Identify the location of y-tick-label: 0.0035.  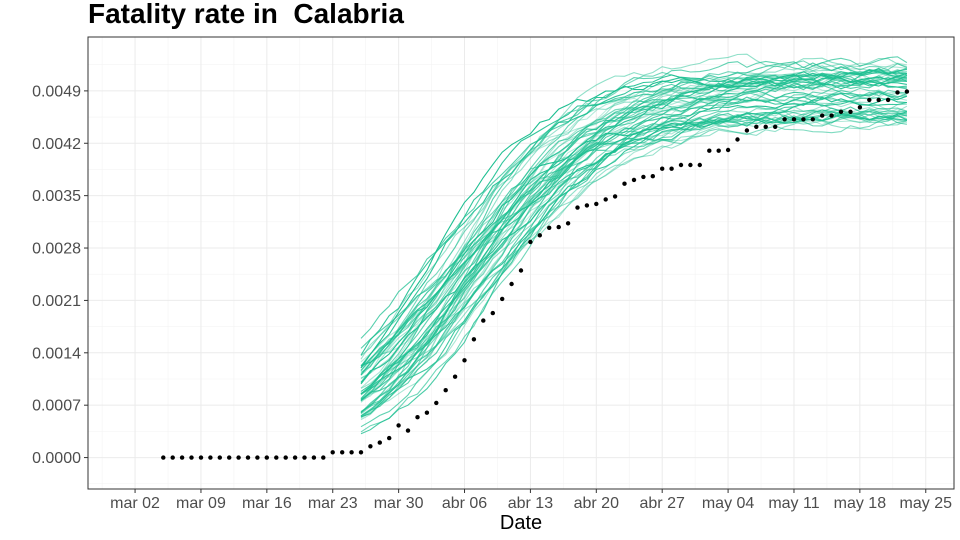
(56, 196).